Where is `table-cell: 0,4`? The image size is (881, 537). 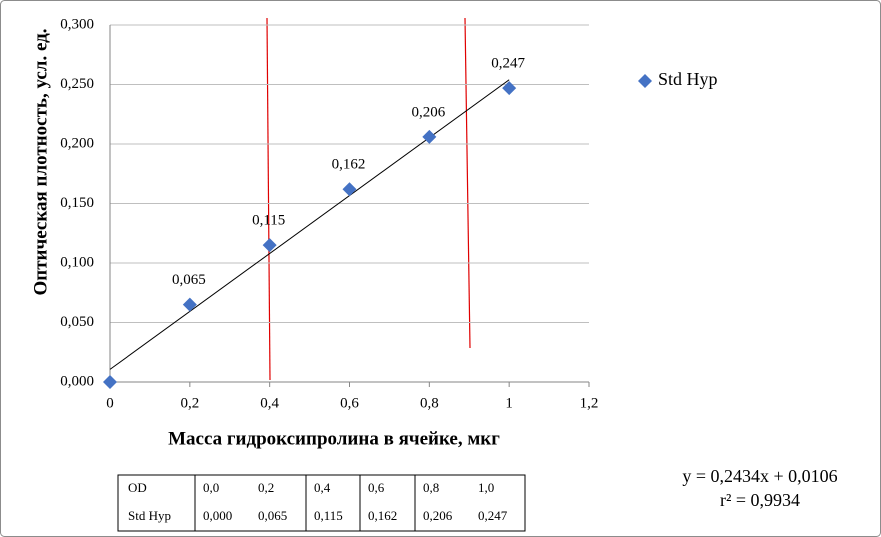
table-cell: 0,4 is located at coordinates (322, 487).